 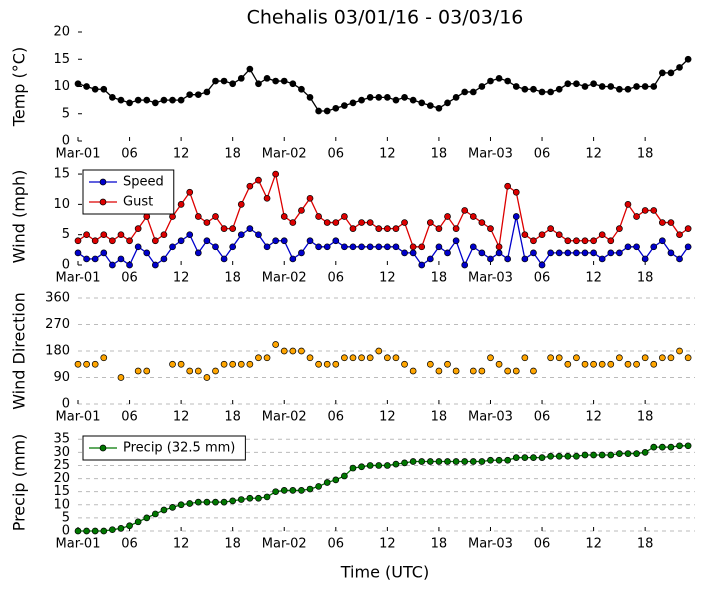 I want to click on y-axis-label: Wind (mph), so click(x=19, y=217).